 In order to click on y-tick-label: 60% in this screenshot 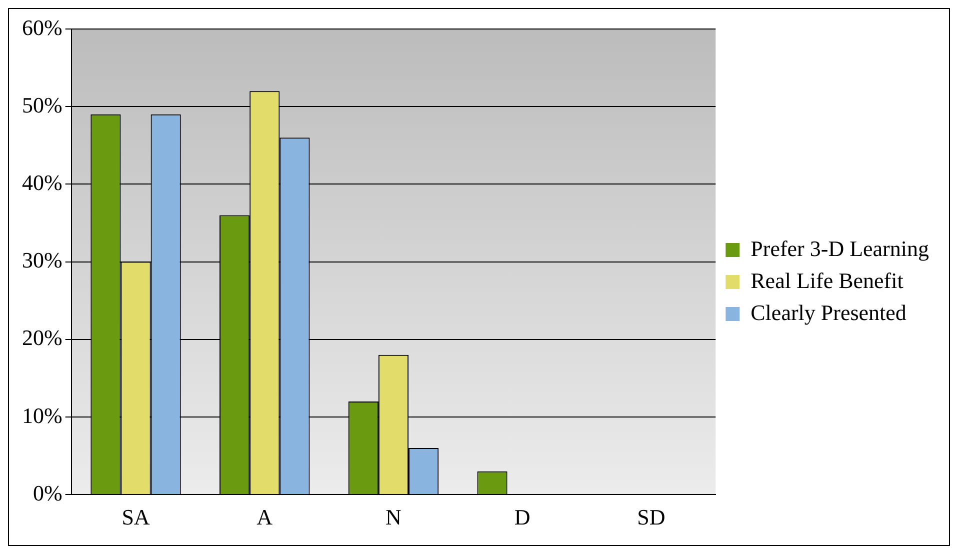, I will do `click(42, 27)`.